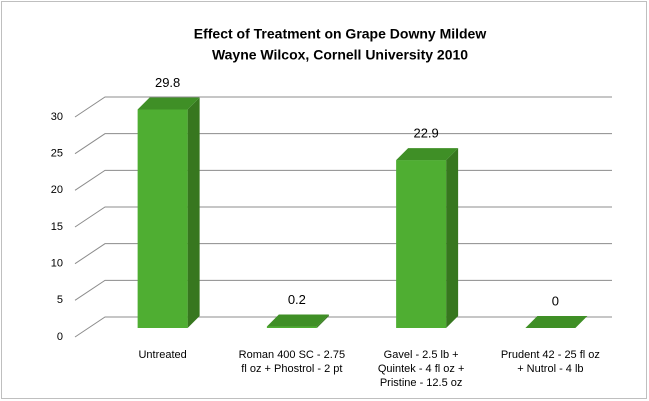  What do you see at coordinates (297, 299) in the screenshot?
I see `value-label: 0.2` at bounding box center [297, 299].